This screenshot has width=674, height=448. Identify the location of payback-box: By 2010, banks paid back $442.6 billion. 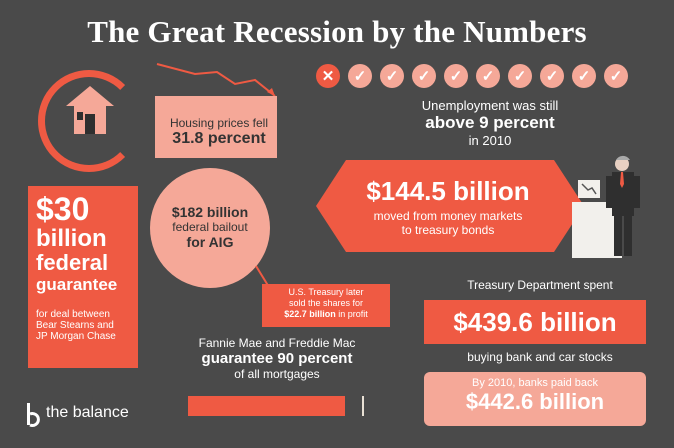
(535, 399).